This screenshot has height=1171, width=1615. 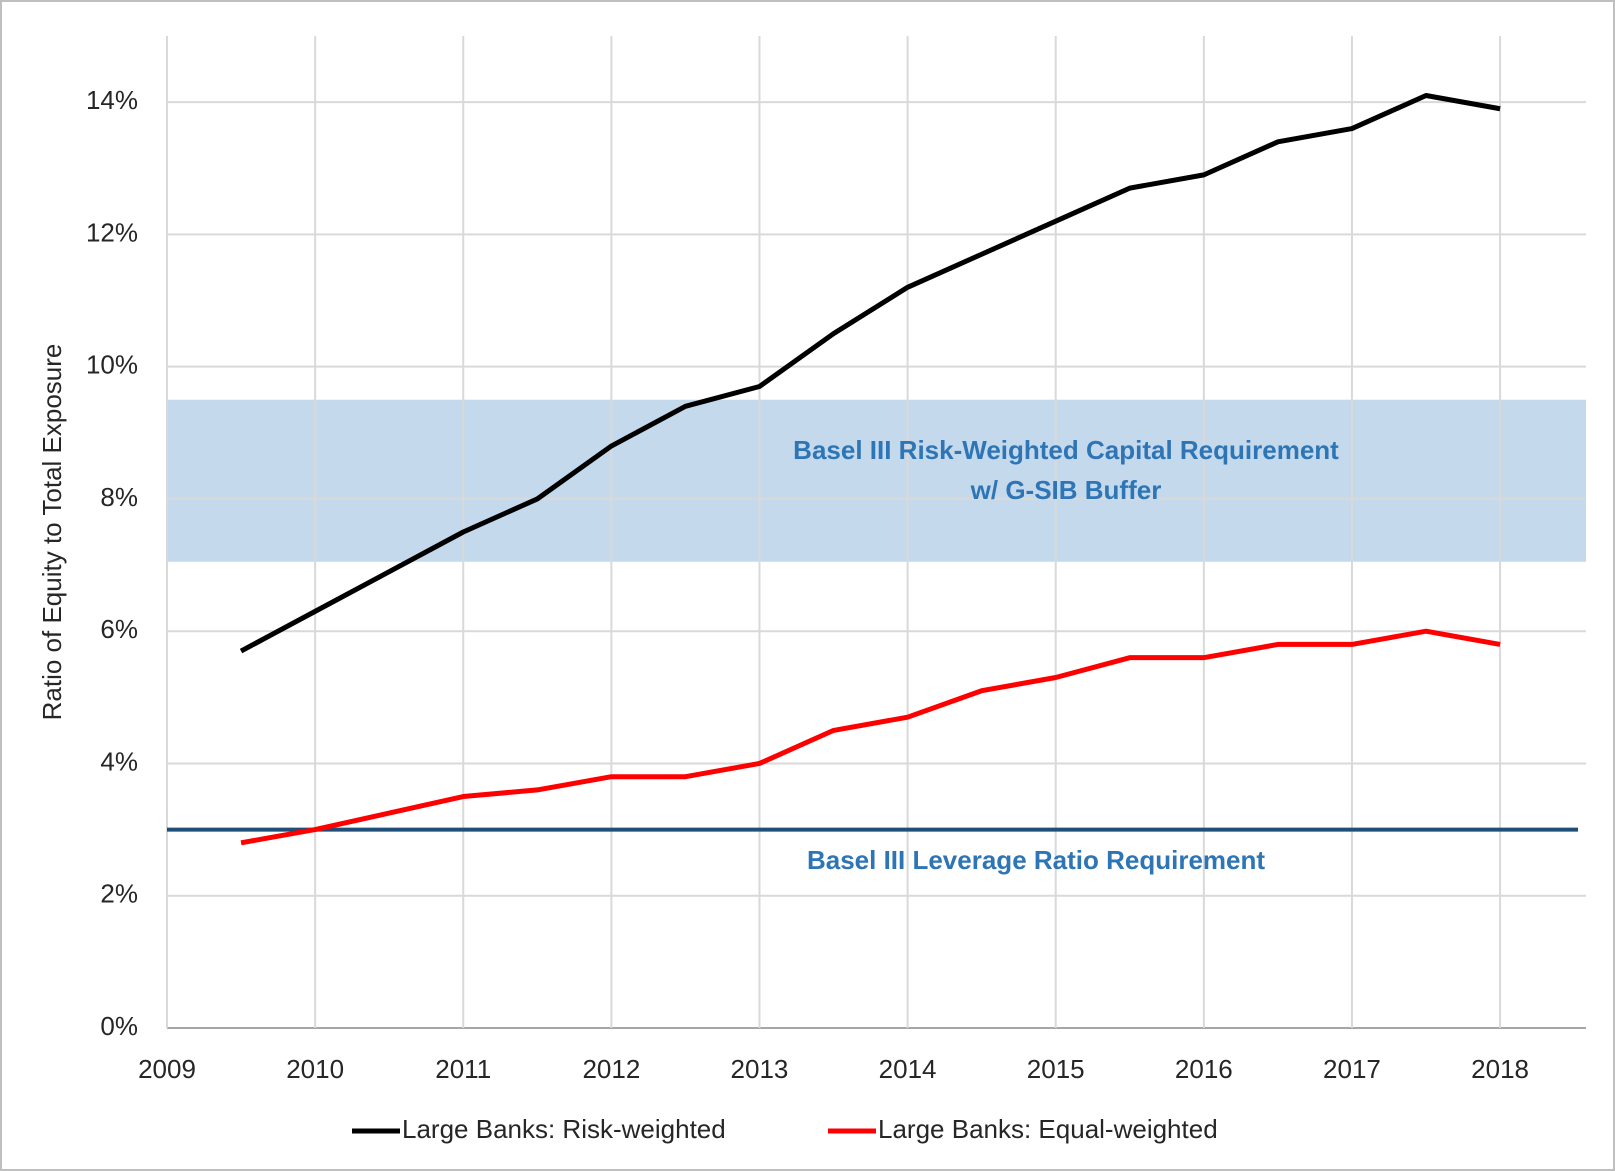 I want to click on y-tick-label: 12%, so click(x=112, y=232).